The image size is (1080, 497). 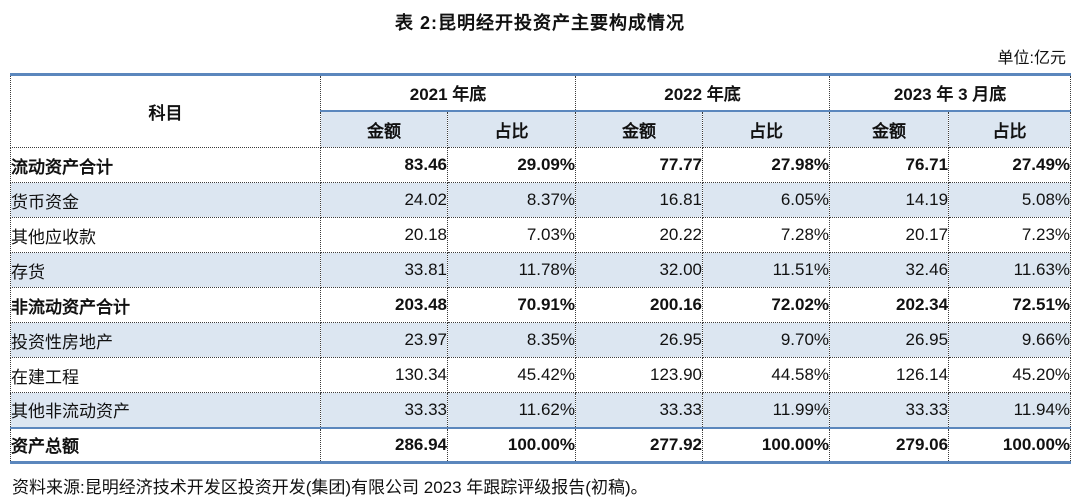 I want to click on amount-2022-cell: 123.90, so click(x=639, y=375).